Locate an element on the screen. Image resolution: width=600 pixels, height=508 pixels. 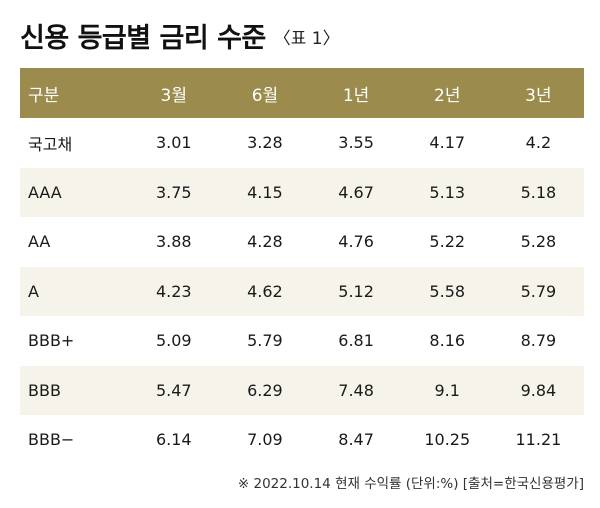
table-cell: 5.09 is located at coordinates (173, 341).